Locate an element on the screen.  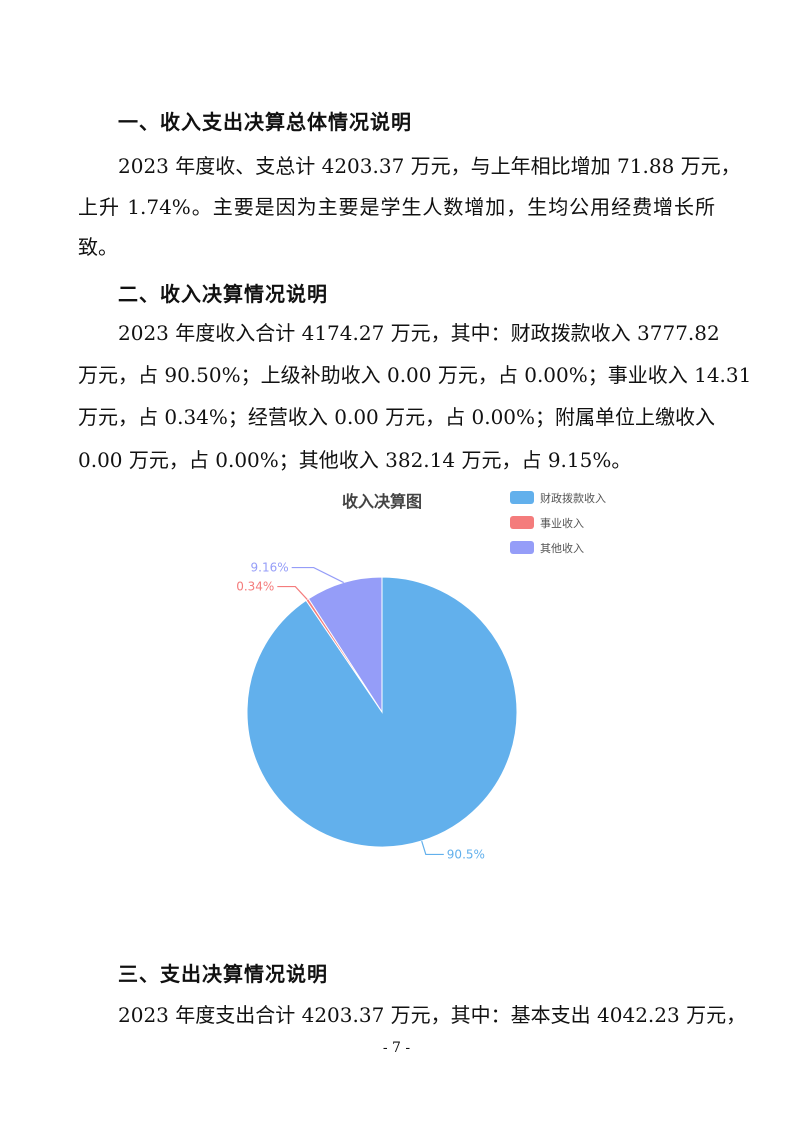
section-1-heading: 一、收入支出决算总体情况说明 is located at coordinates (265, 122).